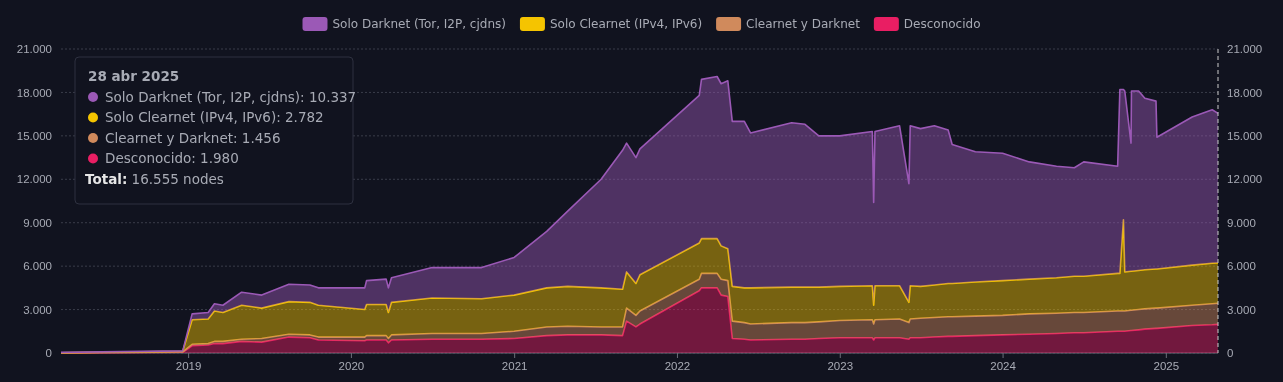 Image resolution: width=1283 pixels, height=382 pixels. I want to click on y-tick-label: 0, so click(48, 353).